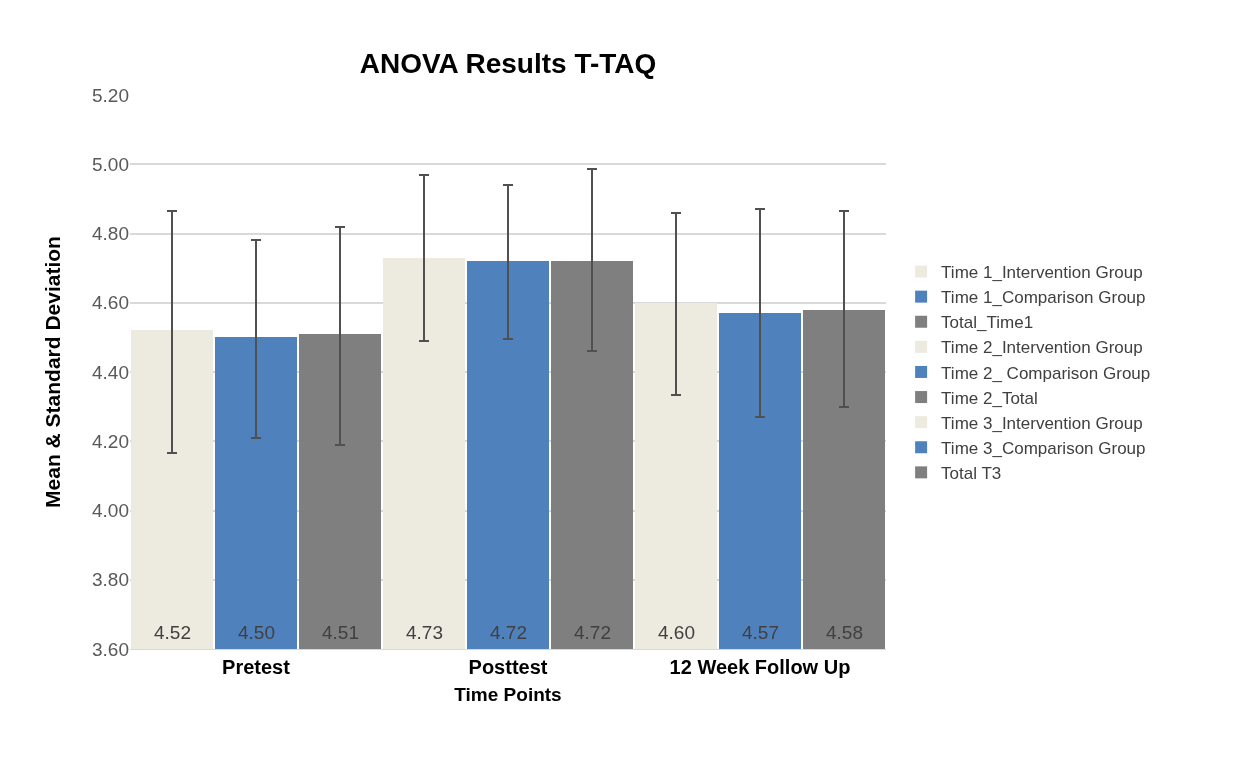 The width and height of the screenshot is (1236, 759). Describe the element at coordinates (110, 164) in the screenshot. I see `y-tick-label: 5.00` at that location.